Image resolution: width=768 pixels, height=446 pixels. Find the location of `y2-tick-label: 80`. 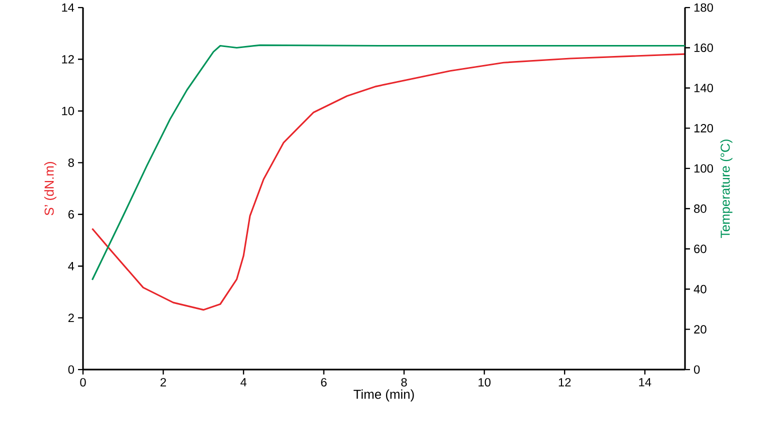

y2-tick-label: 80 is located at coordinates (700, 209).